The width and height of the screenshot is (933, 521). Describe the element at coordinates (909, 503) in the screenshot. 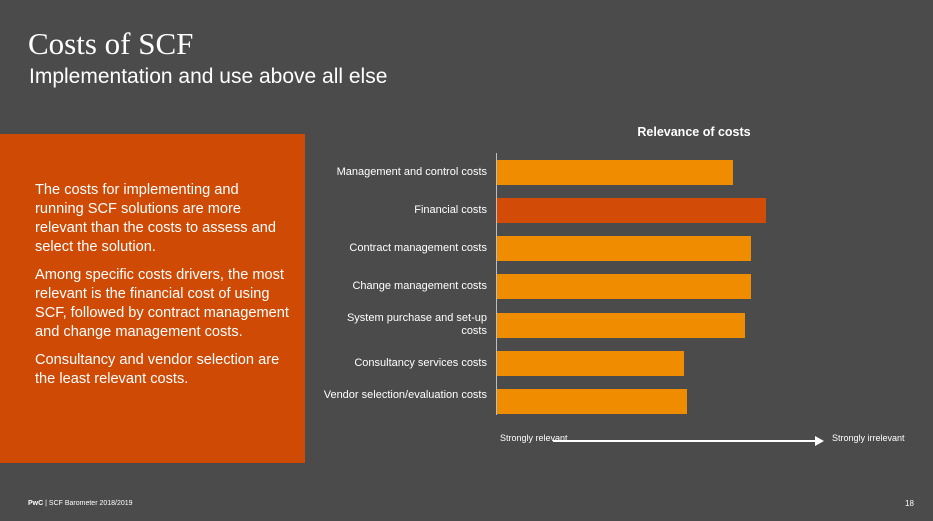

I see `page-number: 18` at that location.